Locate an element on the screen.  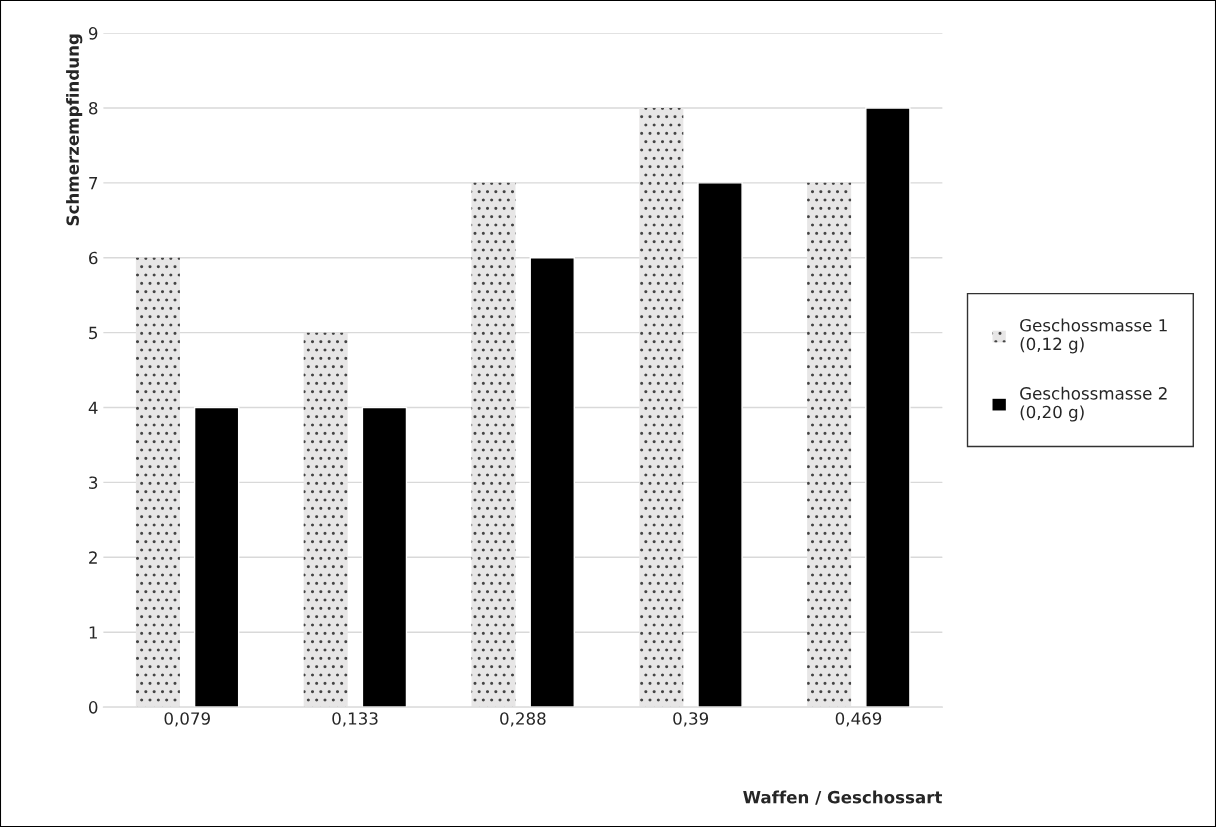
y-tick-label: 6 is located at coordinates (93, 258).